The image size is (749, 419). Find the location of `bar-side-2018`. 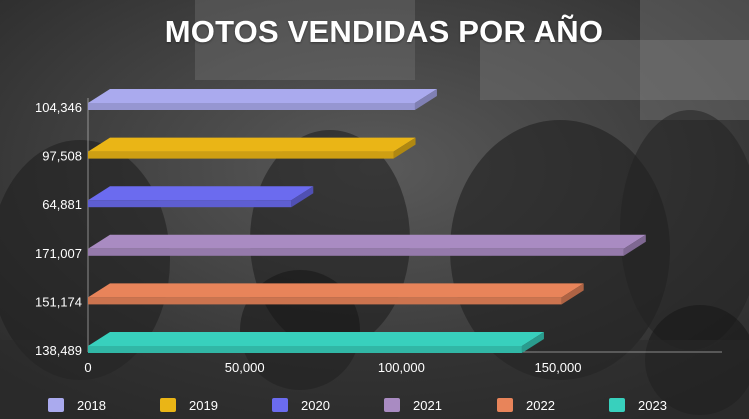

bar-side-2018 is located at coordinates (425, 99).